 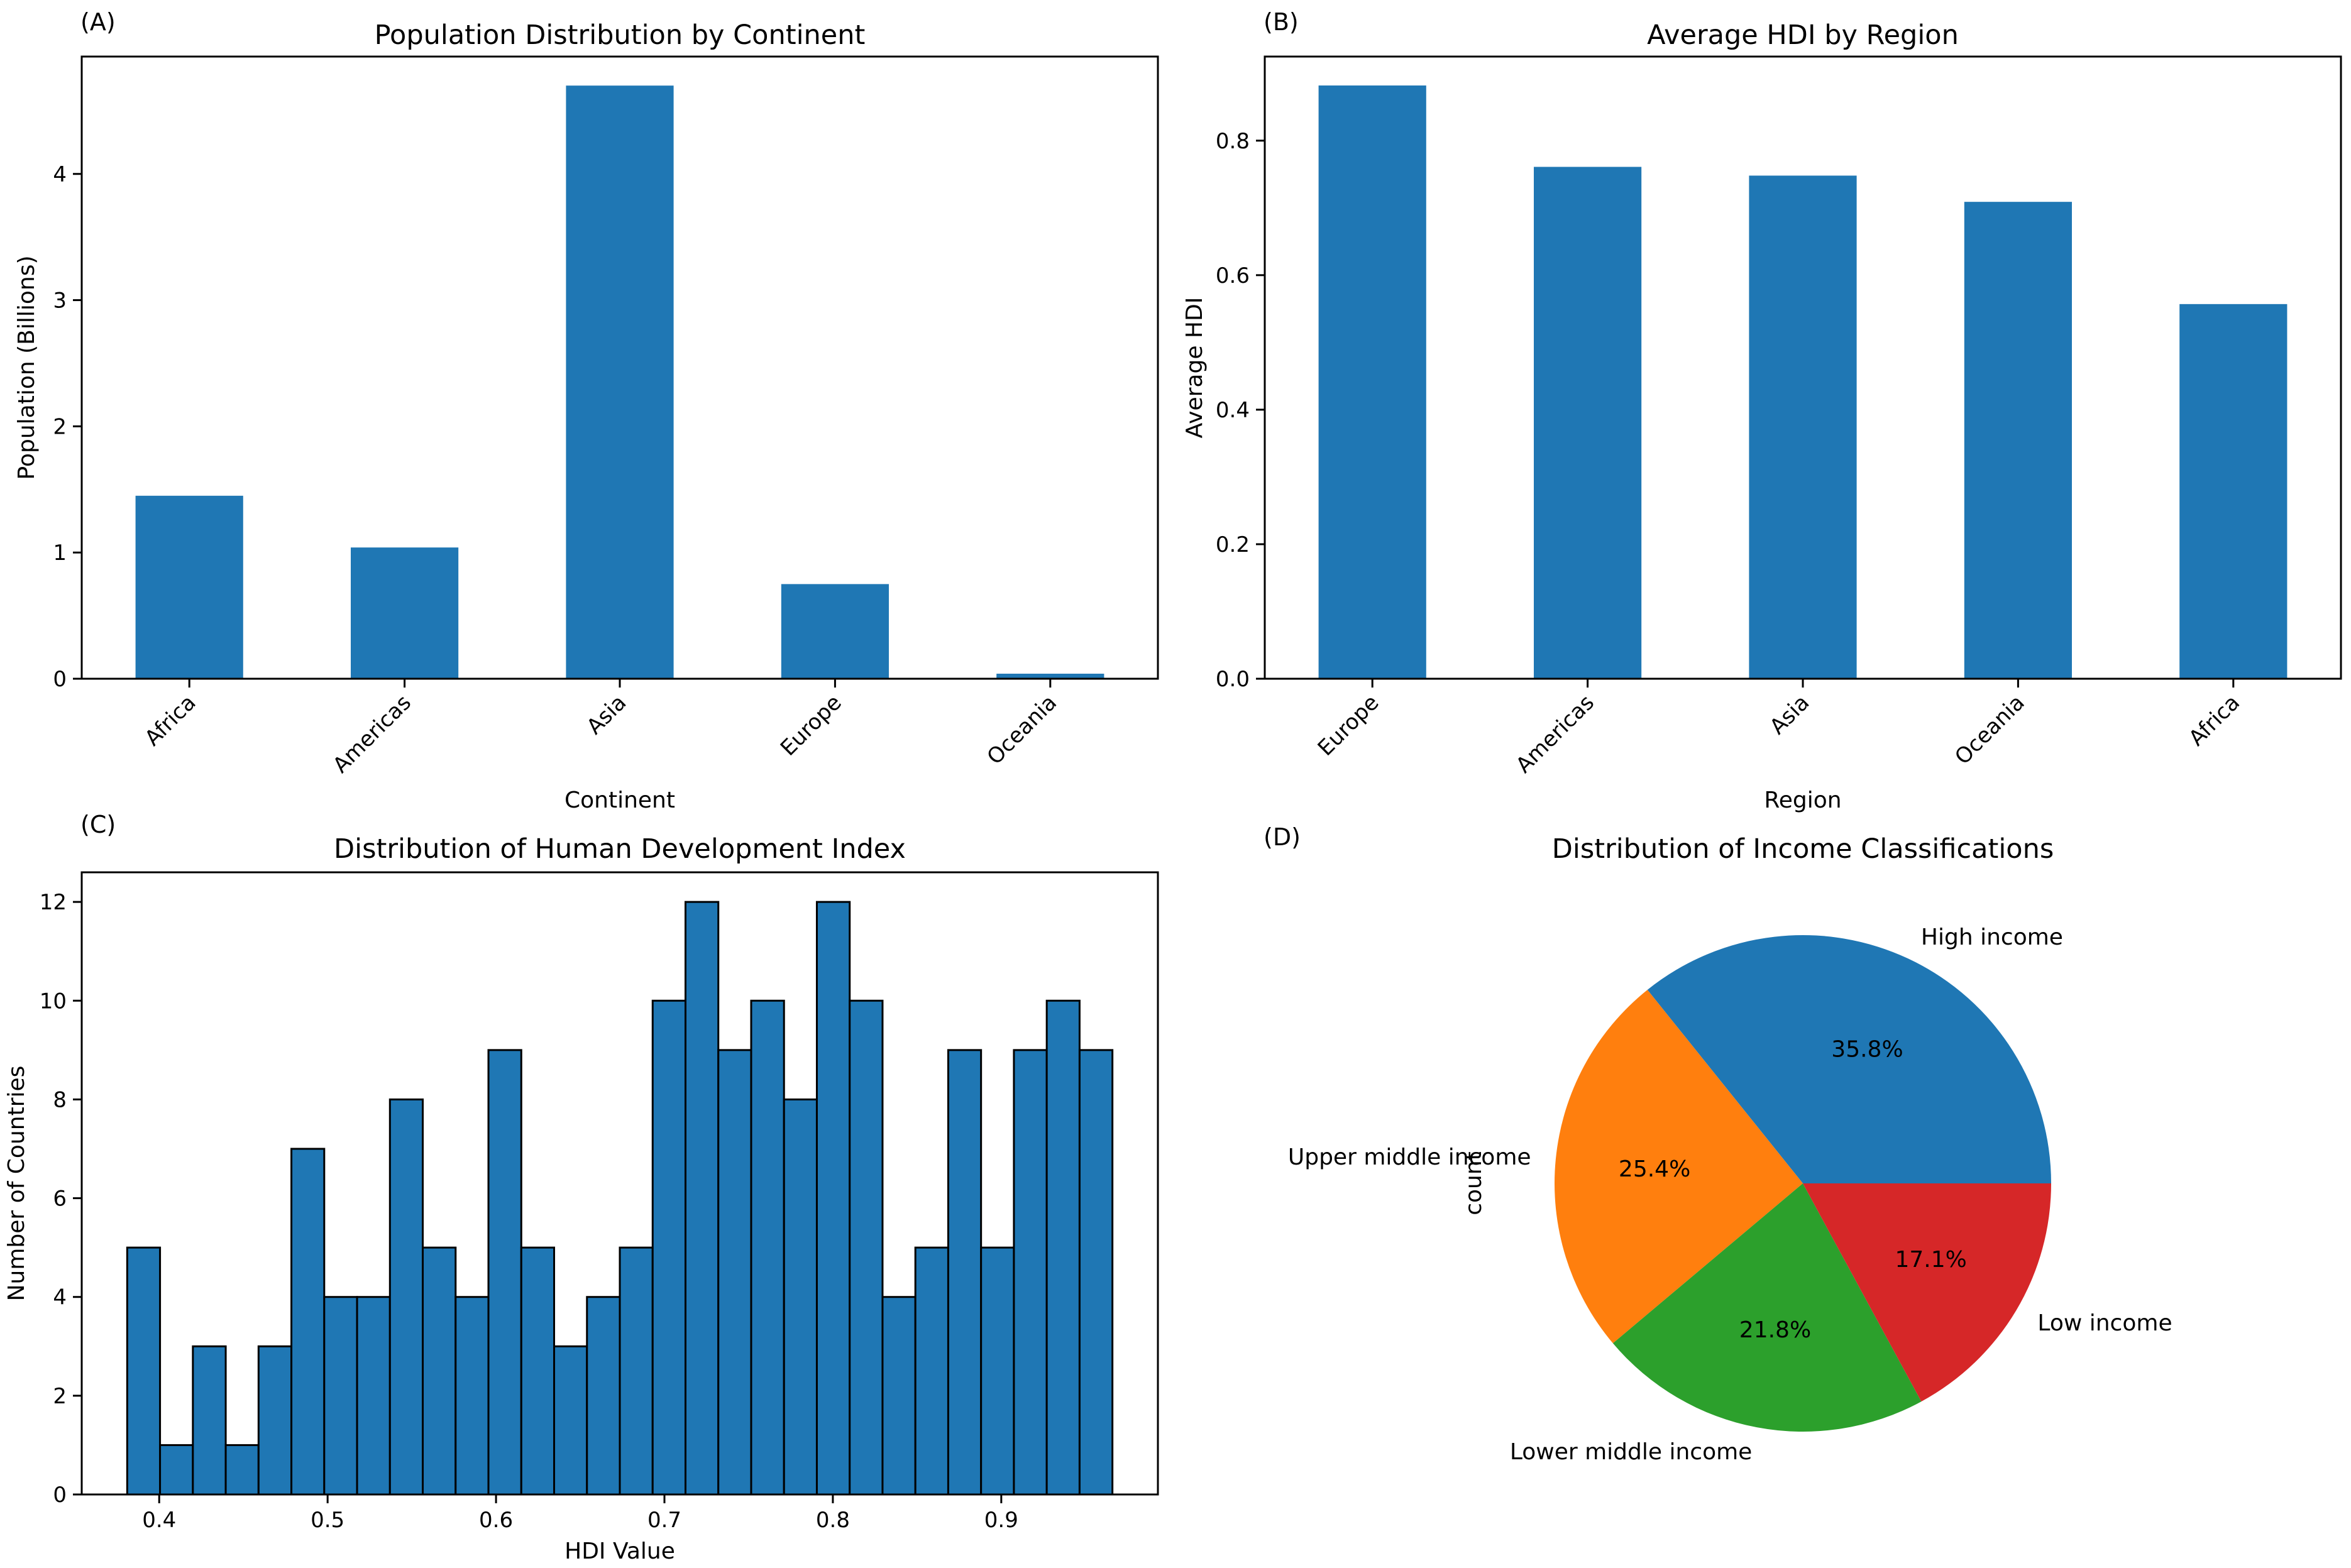 I want to click on panel-c-ytick-label: 2, so click(x=60, y=1396).